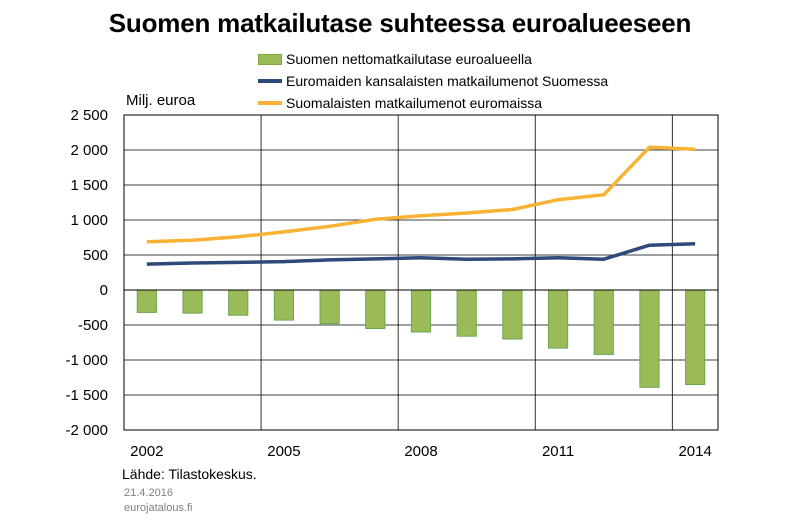 The image size is (800, 522). What do you see at coordinates (86, 395) in the screenshot?
I see `y-tick-label: -1 500` at bounding box center [86, 395].